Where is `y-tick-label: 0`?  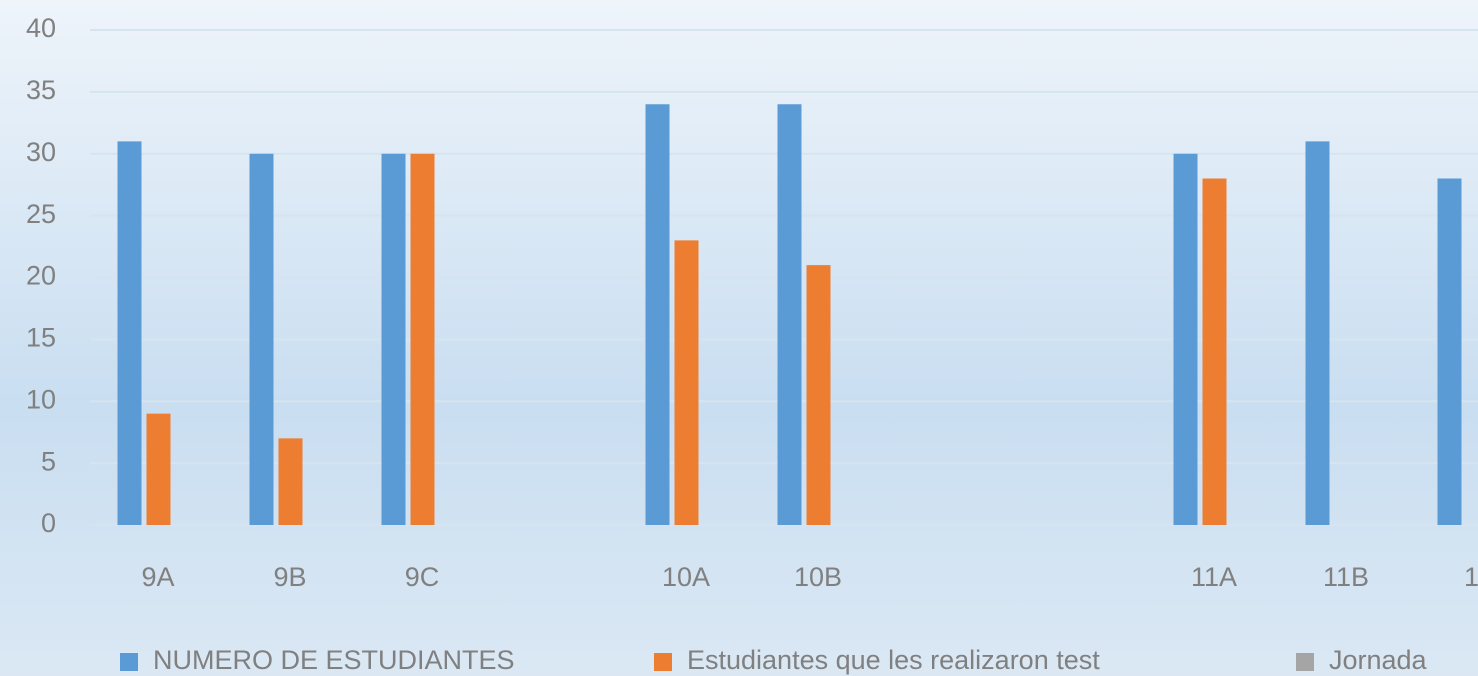 y-tick-label: 0 is located at coordinates (48, 523).